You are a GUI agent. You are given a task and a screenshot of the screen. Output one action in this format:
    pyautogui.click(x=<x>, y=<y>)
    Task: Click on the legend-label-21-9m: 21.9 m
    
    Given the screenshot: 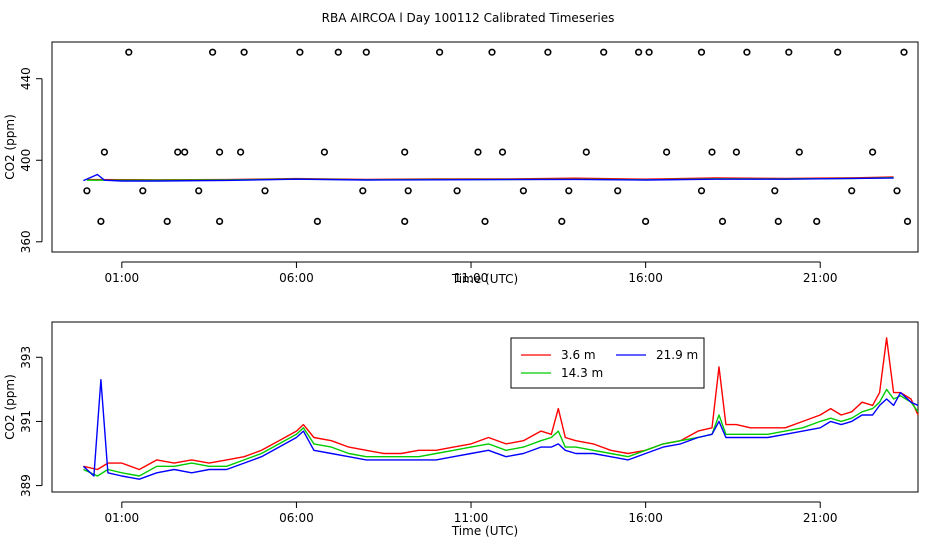 What is the action you would take?
    pyautogui.click(x=677, y=355)
    